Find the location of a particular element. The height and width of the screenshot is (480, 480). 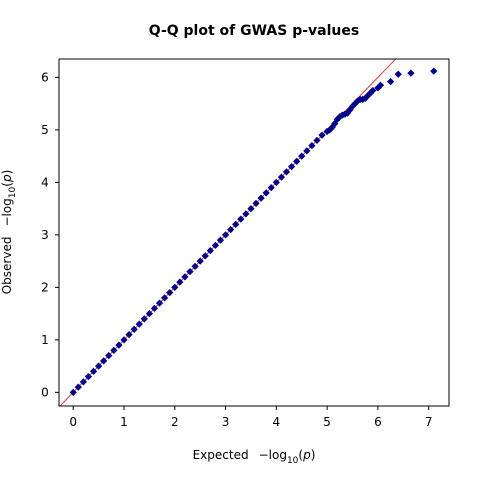

x-axis-label: Expected −log10(p) is located at coordinates (254, 457).